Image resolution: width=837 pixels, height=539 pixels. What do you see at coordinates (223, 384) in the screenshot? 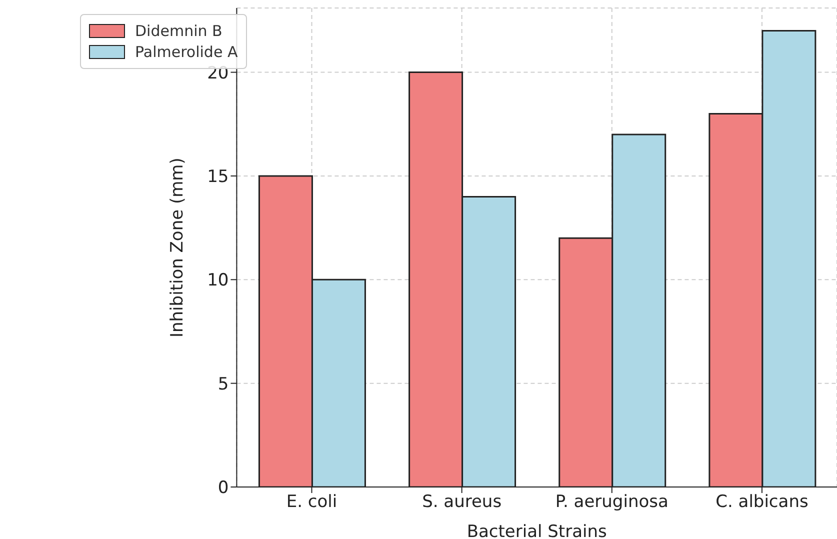
I see `y-tick-label: 5` at bounding box center [223, 384].